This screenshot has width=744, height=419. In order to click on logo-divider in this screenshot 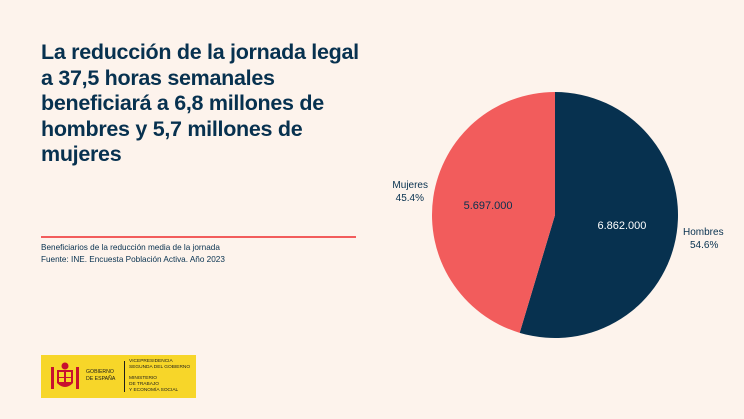, I will do `click(124, 376)`.